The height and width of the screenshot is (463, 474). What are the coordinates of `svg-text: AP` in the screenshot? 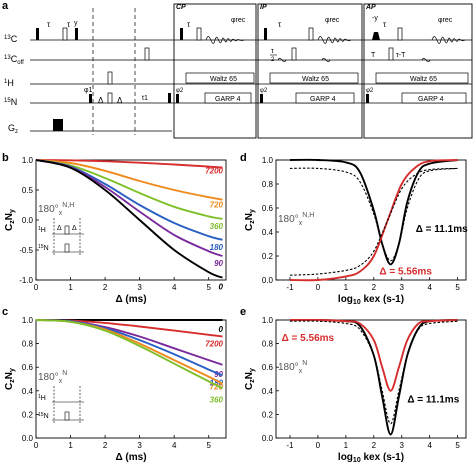 It's located at (370, 7).